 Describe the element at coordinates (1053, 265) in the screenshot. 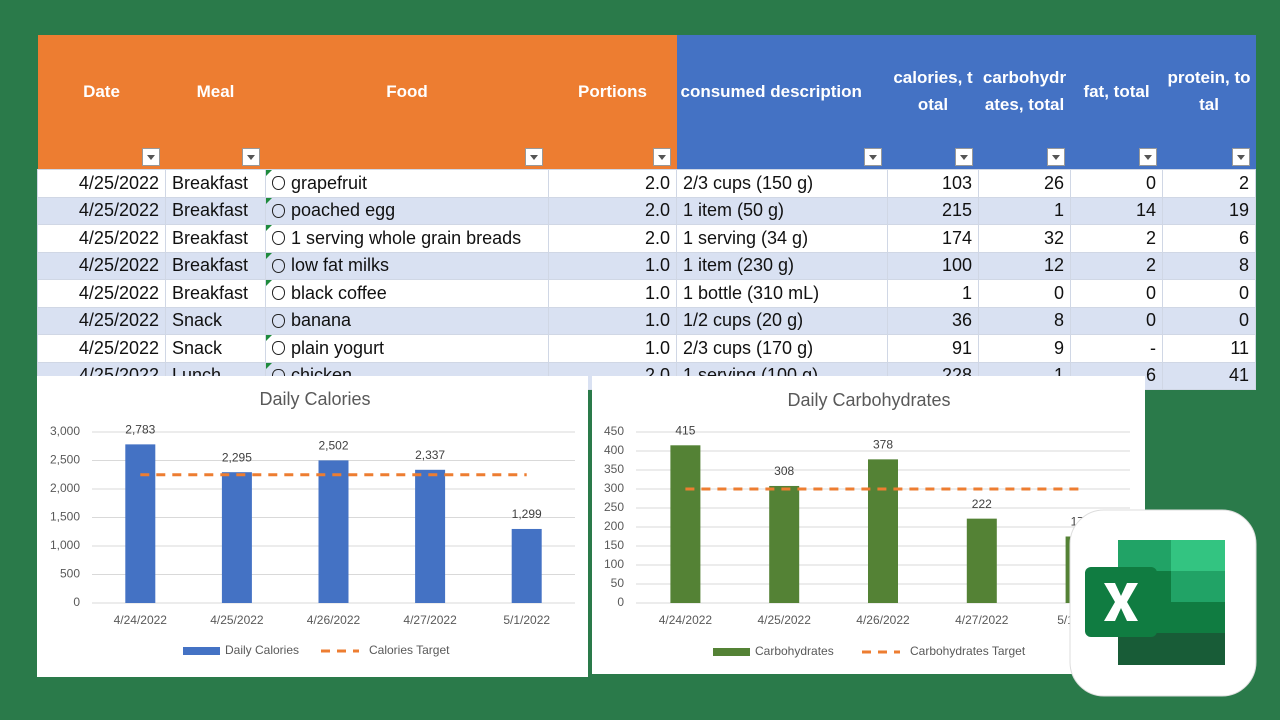

I see `cell-text: 12` at that location.